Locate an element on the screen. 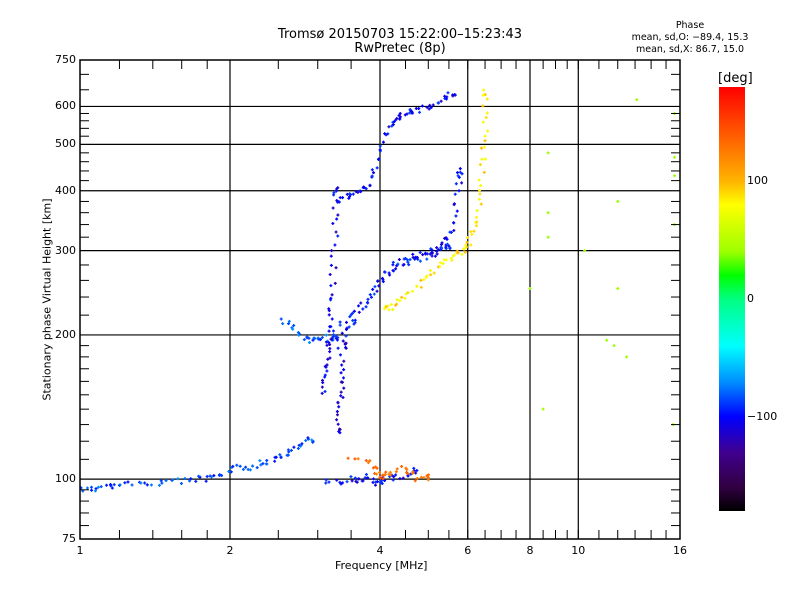 Image resolution: width=800 pixels, height=600 pixels. x-tick-label: 4 is located at coordinates (380, 550).